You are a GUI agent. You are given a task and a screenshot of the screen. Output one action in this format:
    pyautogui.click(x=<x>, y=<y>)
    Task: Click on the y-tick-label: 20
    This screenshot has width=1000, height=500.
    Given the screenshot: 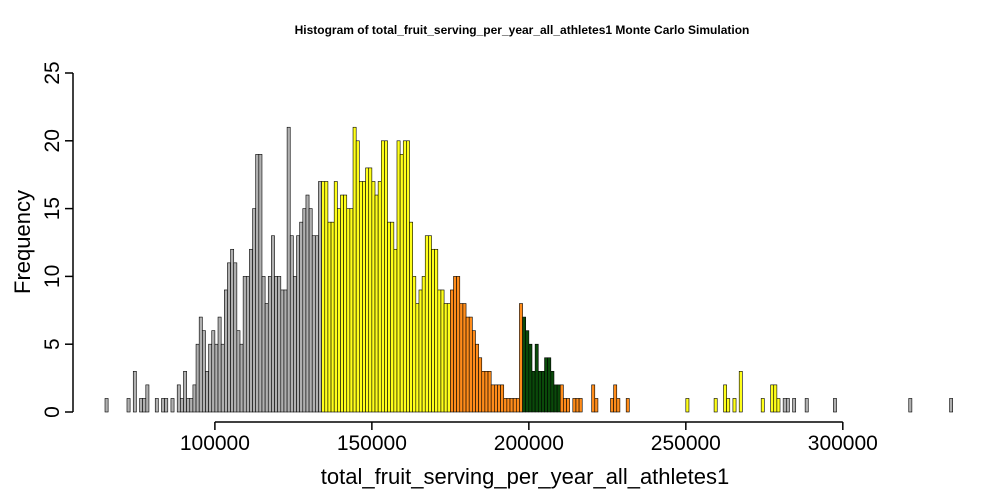 What is the action you would take?
    pyautogui.click(x=52, y=140)
    